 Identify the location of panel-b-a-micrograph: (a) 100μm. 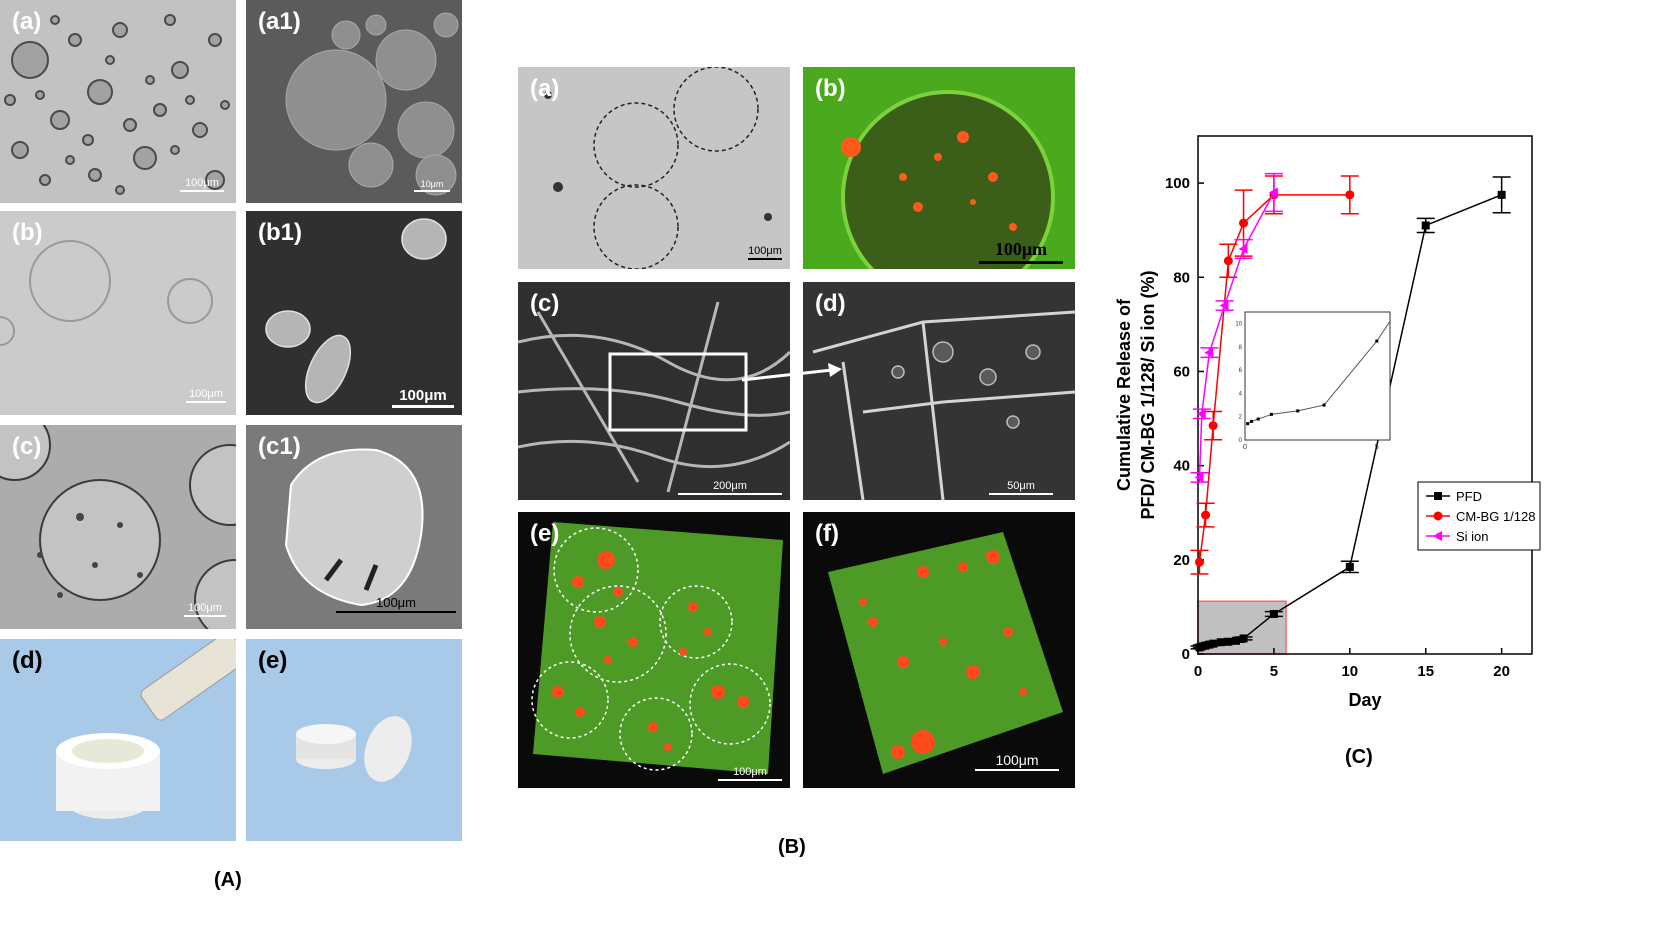
(654, 168).